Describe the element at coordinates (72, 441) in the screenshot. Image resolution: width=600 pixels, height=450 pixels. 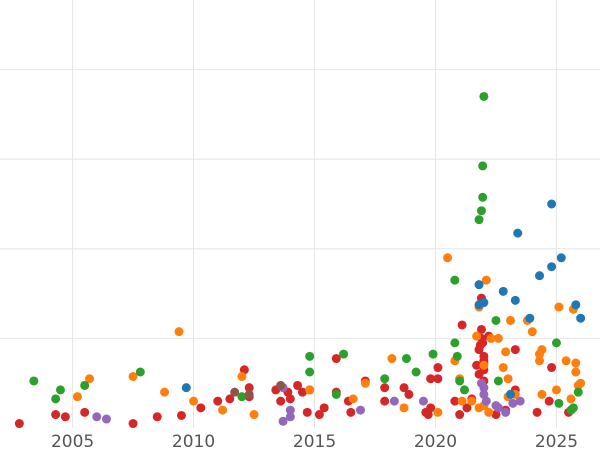
I see `x-tick-label-0: 2005` at that location.